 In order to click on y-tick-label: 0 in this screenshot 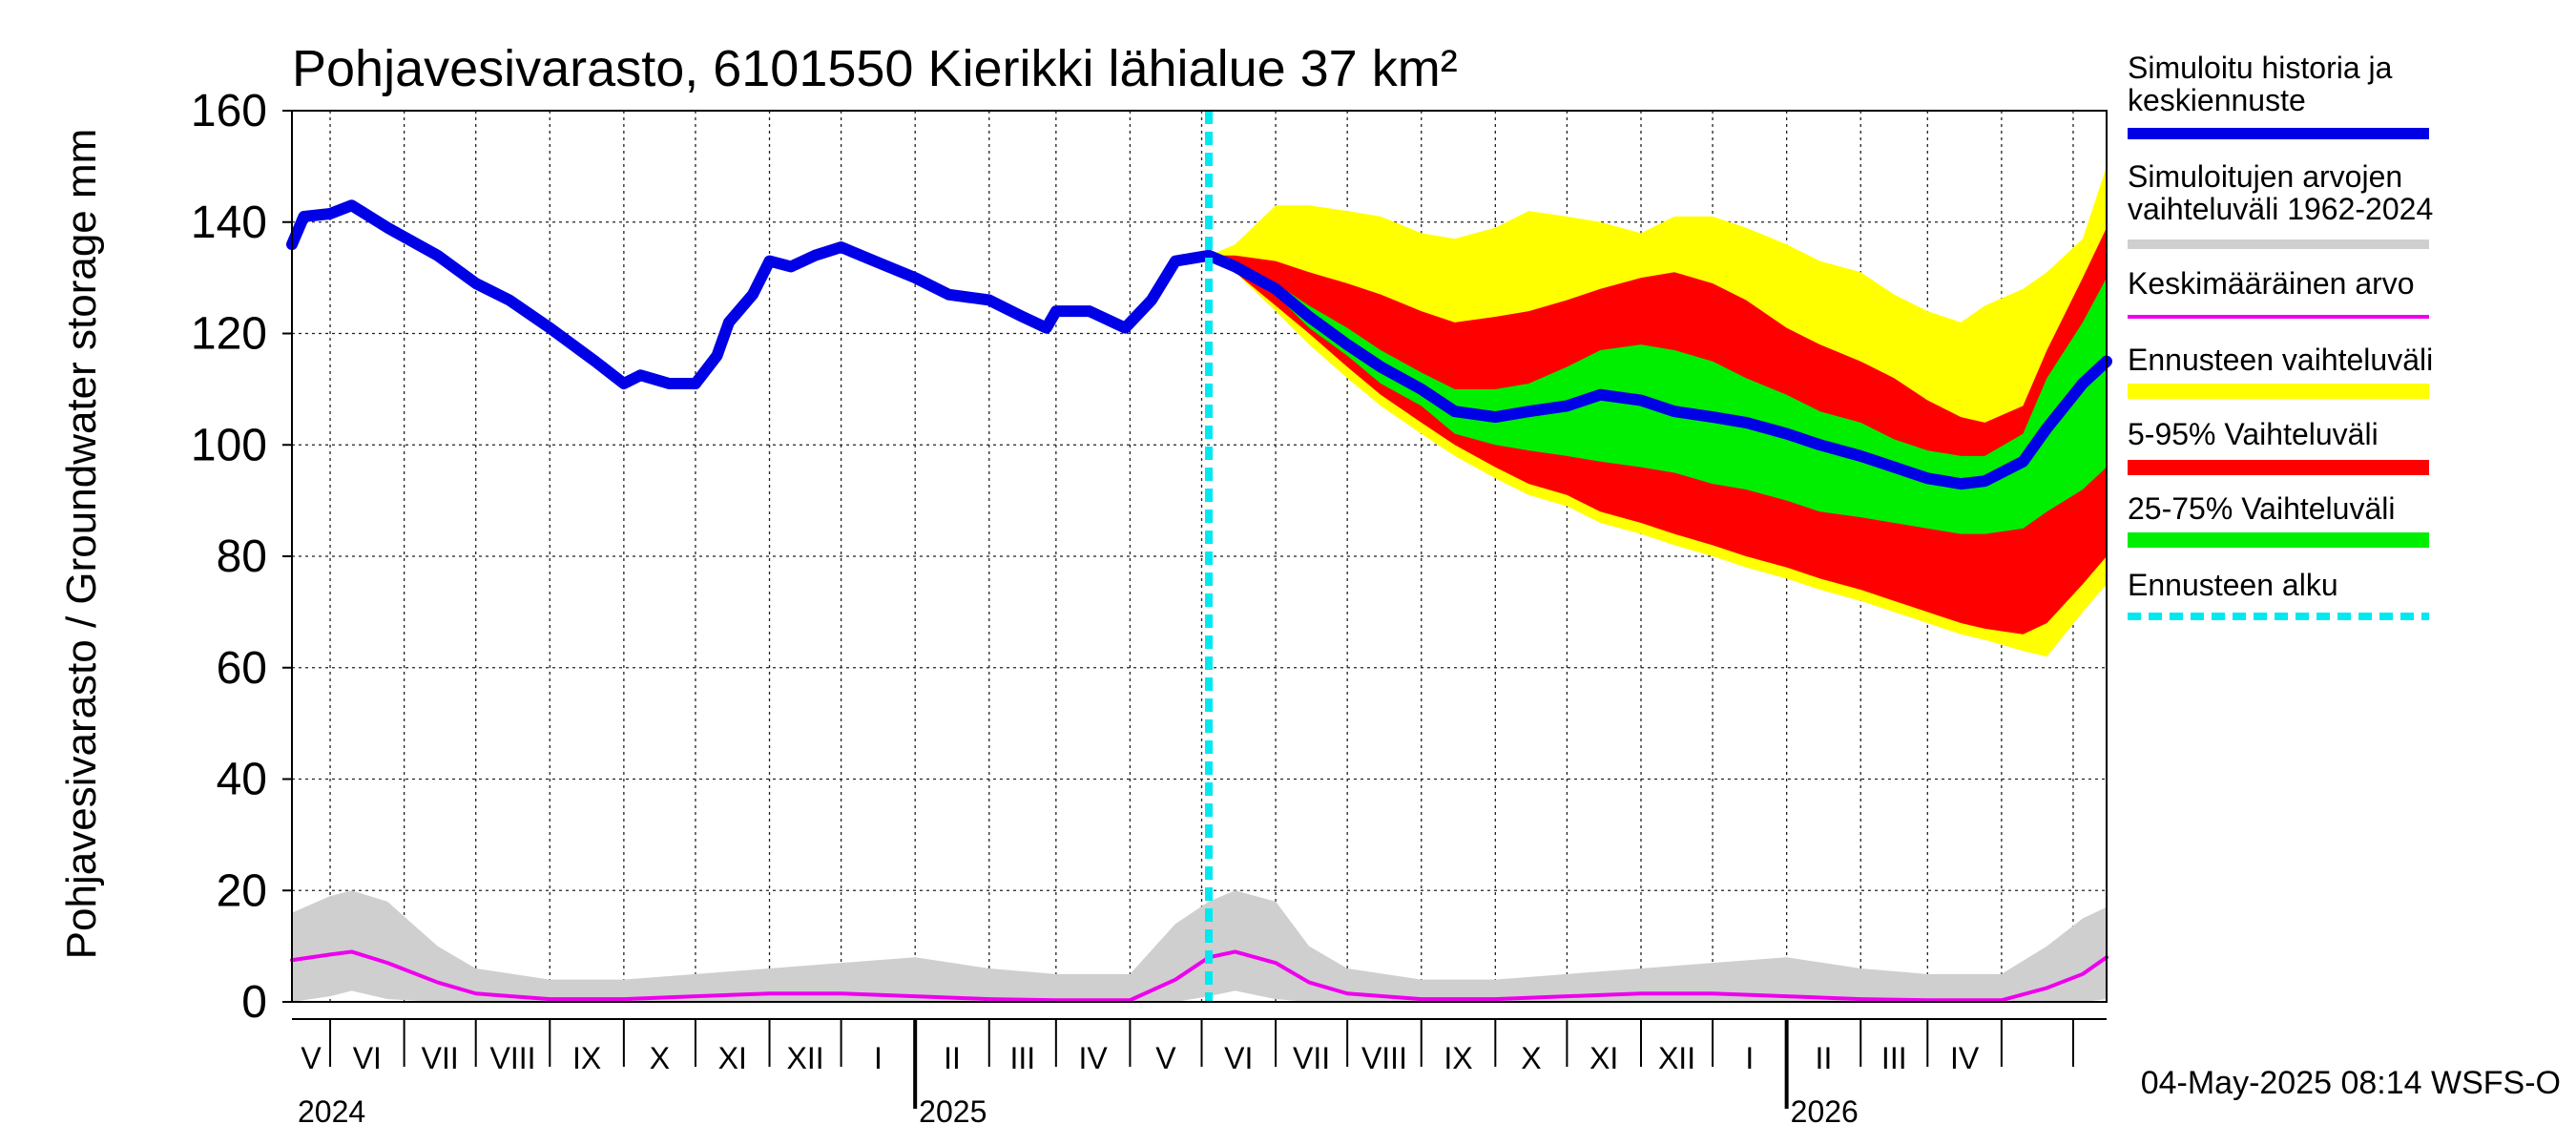, I will do `click(254, 1003)`.